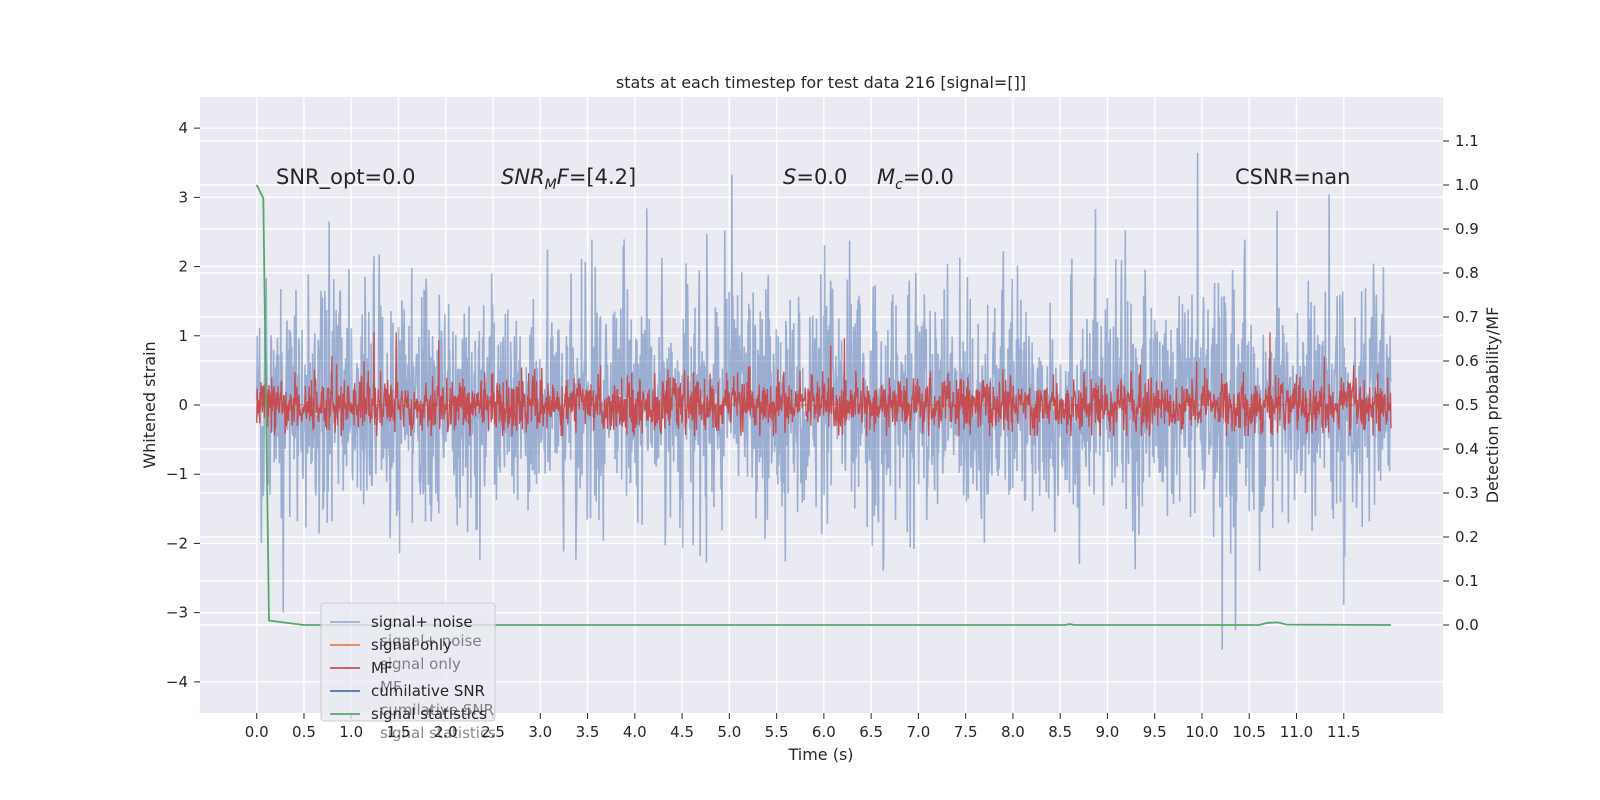 This screenshot has height=800, width=1600. Describe the element at coordinates (1343, 732) in the screenshot. I see `x-tick-label: 11.5` at that location.